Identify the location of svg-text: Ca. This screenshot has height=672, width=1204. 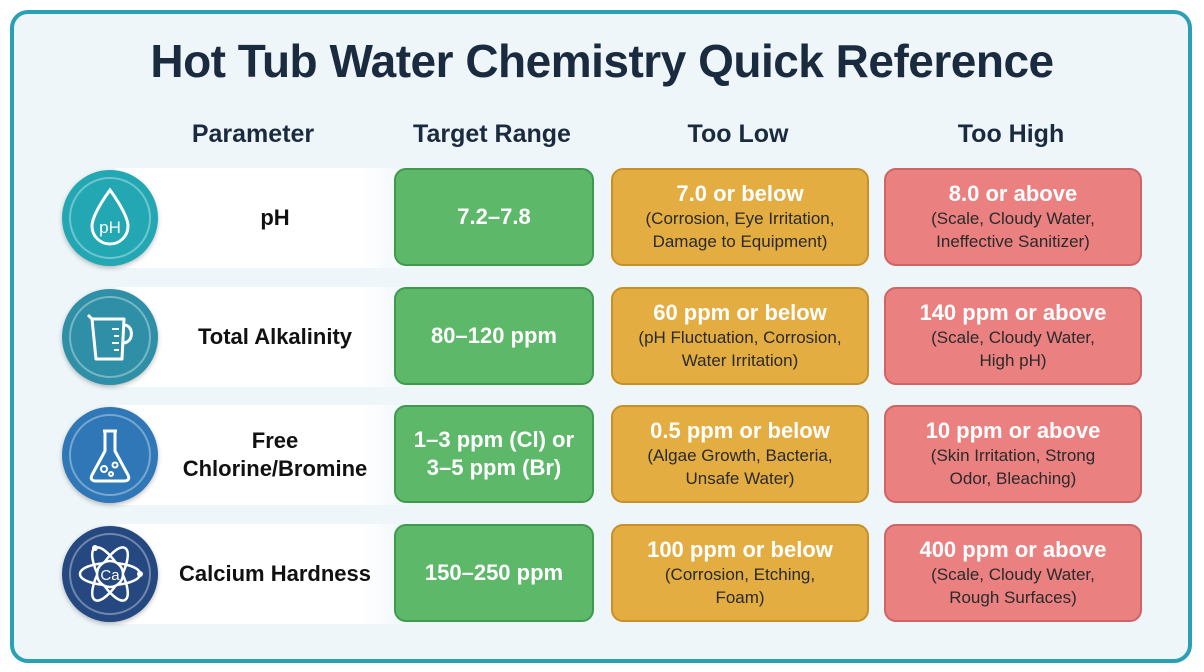
(110, 575).